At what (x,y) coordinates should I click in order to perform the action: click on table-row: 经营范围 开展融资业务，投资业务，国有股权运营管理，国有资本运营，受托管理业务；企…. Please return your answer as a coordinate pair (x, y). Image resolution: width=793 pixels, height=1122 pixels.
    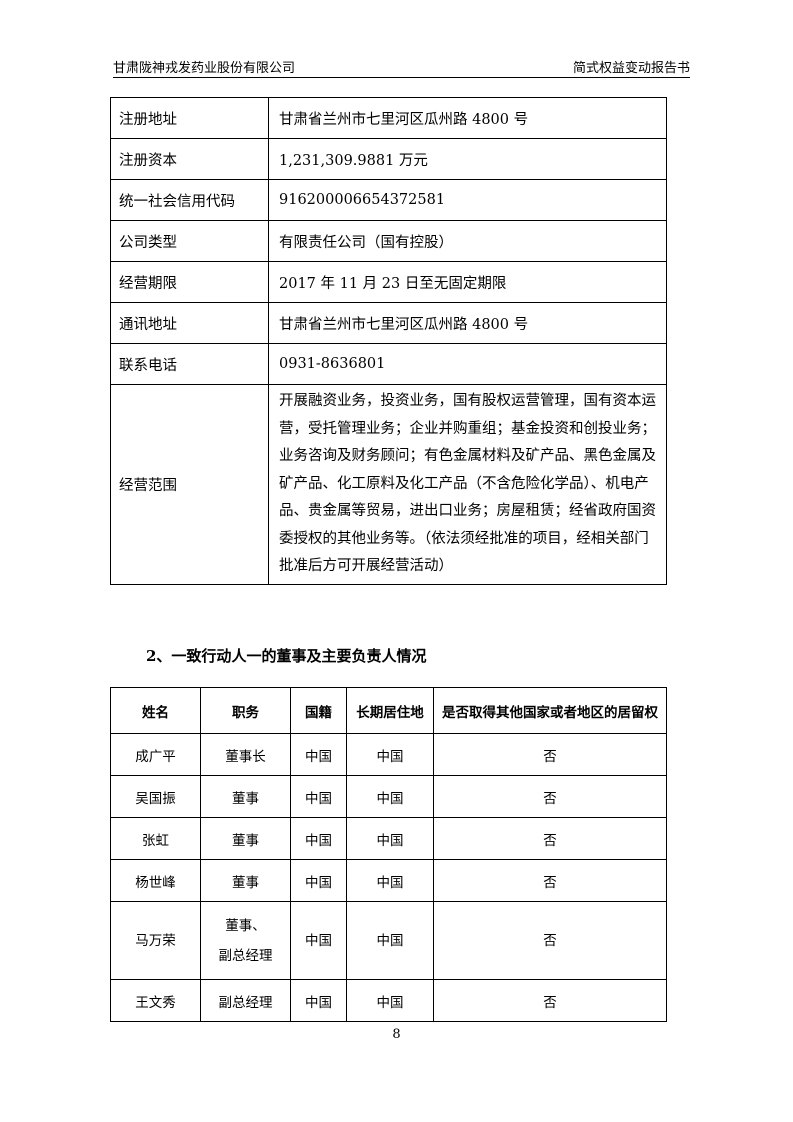
    Looking at the image, I should click on (388, 484).